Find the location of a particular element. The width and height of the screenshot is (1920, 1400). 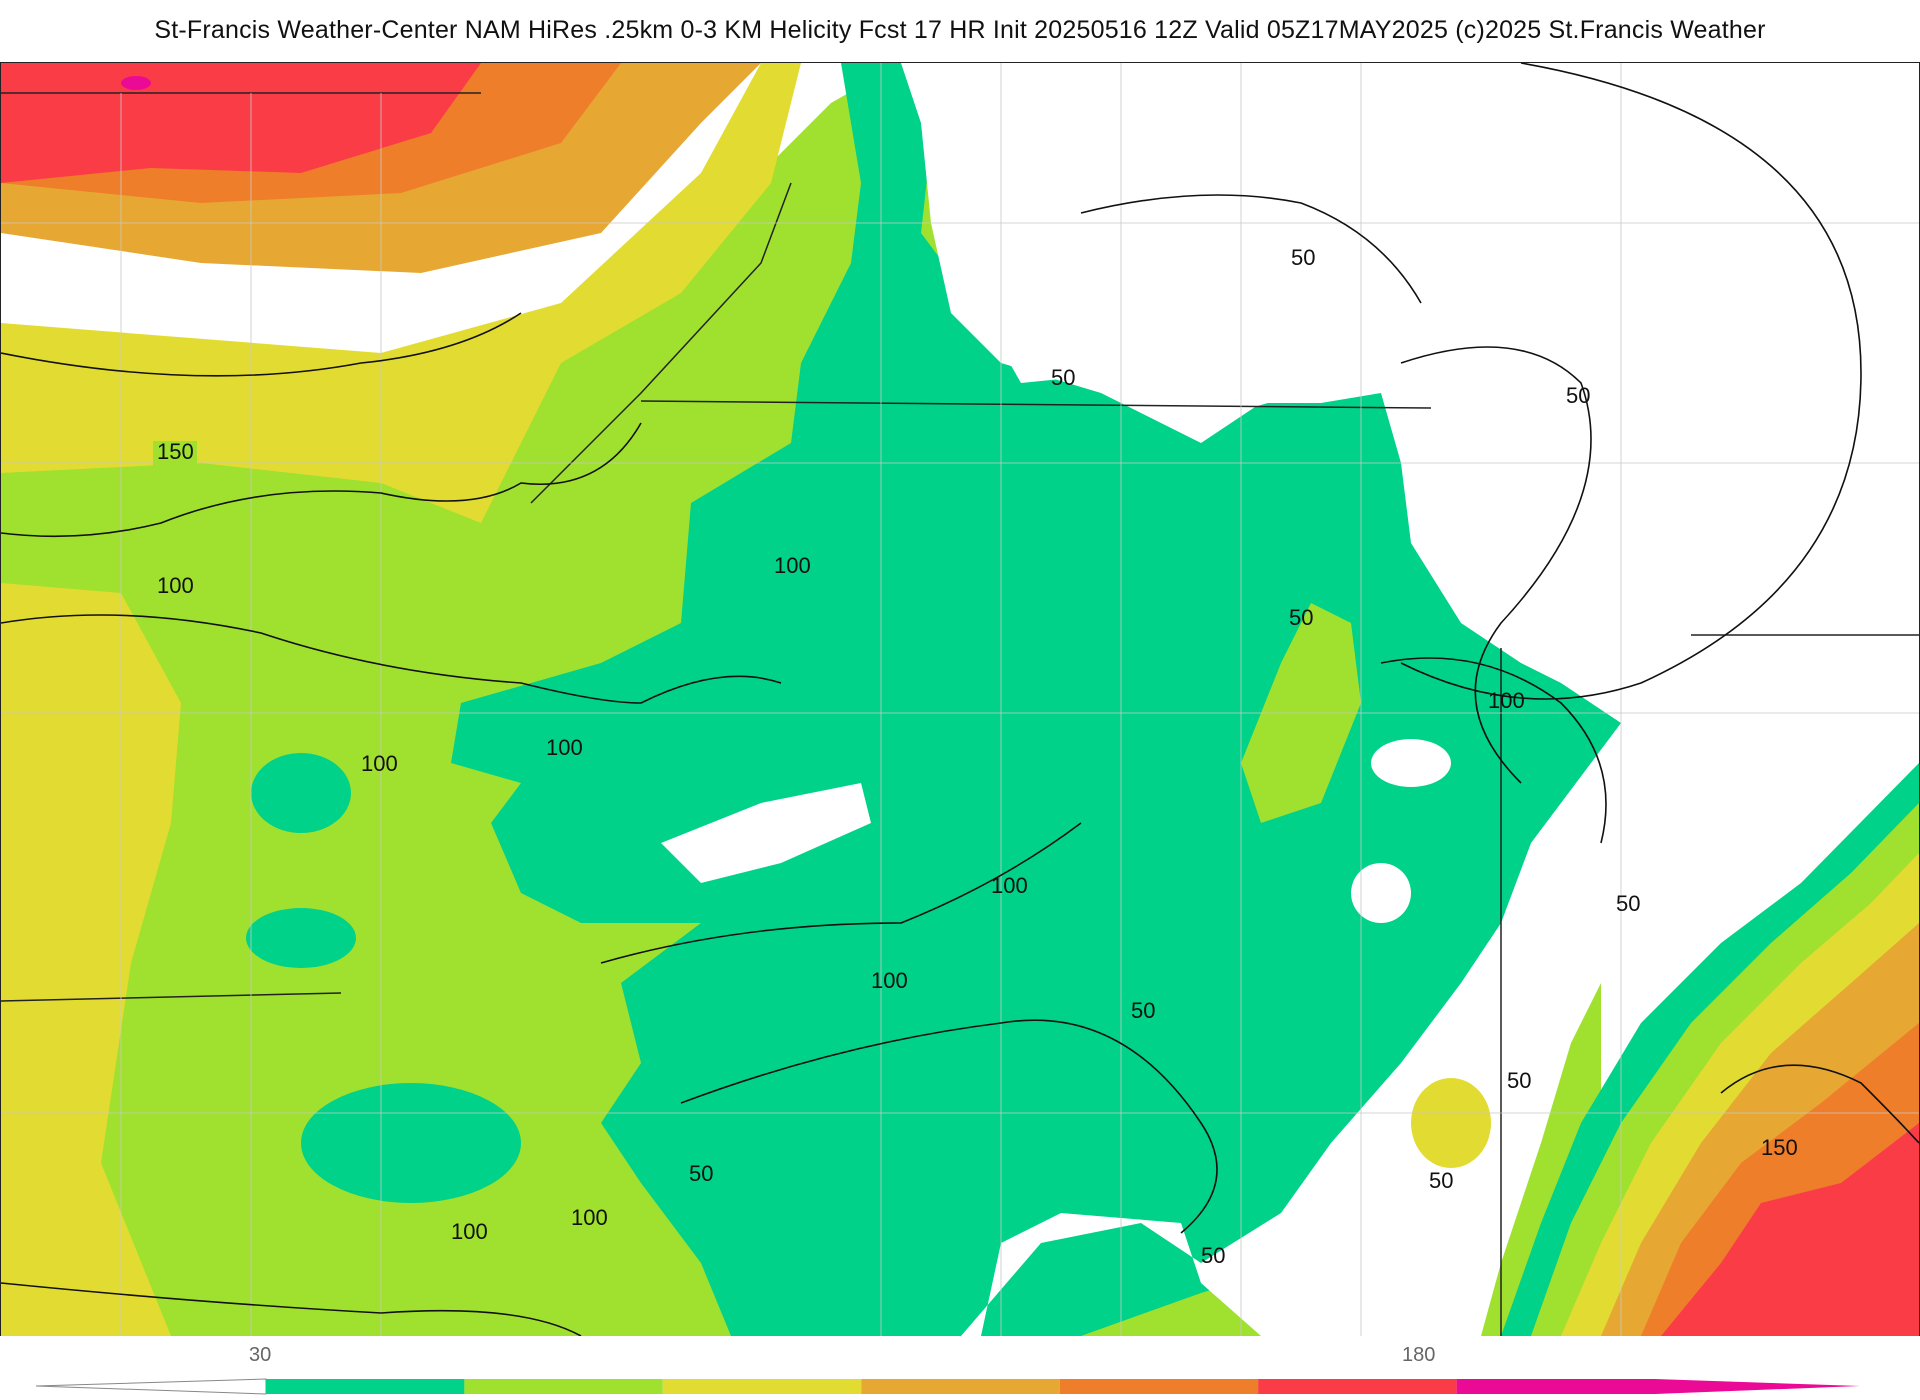

contour-150-sw is located at coordinates (291, 1309).